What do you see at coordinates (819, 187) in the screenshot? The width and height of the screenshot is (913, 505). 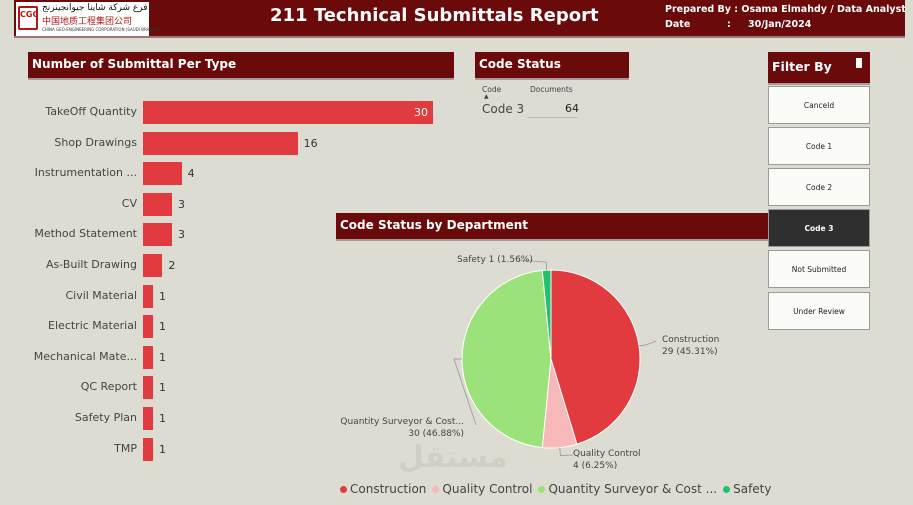 I see `filter-option-code-2: Code 2` at bounding box center [819, 187].